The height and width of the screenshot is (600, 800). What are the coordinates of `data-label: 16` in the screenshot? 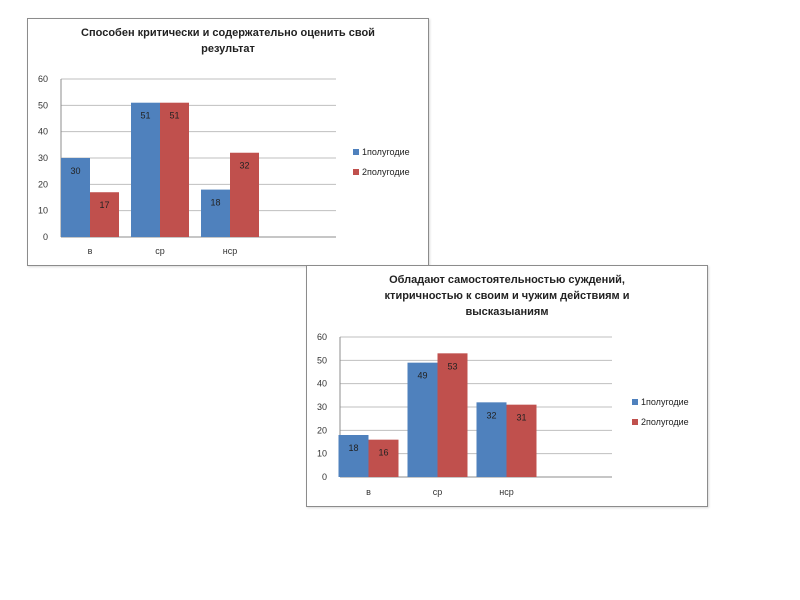 It's located at (383, 453).